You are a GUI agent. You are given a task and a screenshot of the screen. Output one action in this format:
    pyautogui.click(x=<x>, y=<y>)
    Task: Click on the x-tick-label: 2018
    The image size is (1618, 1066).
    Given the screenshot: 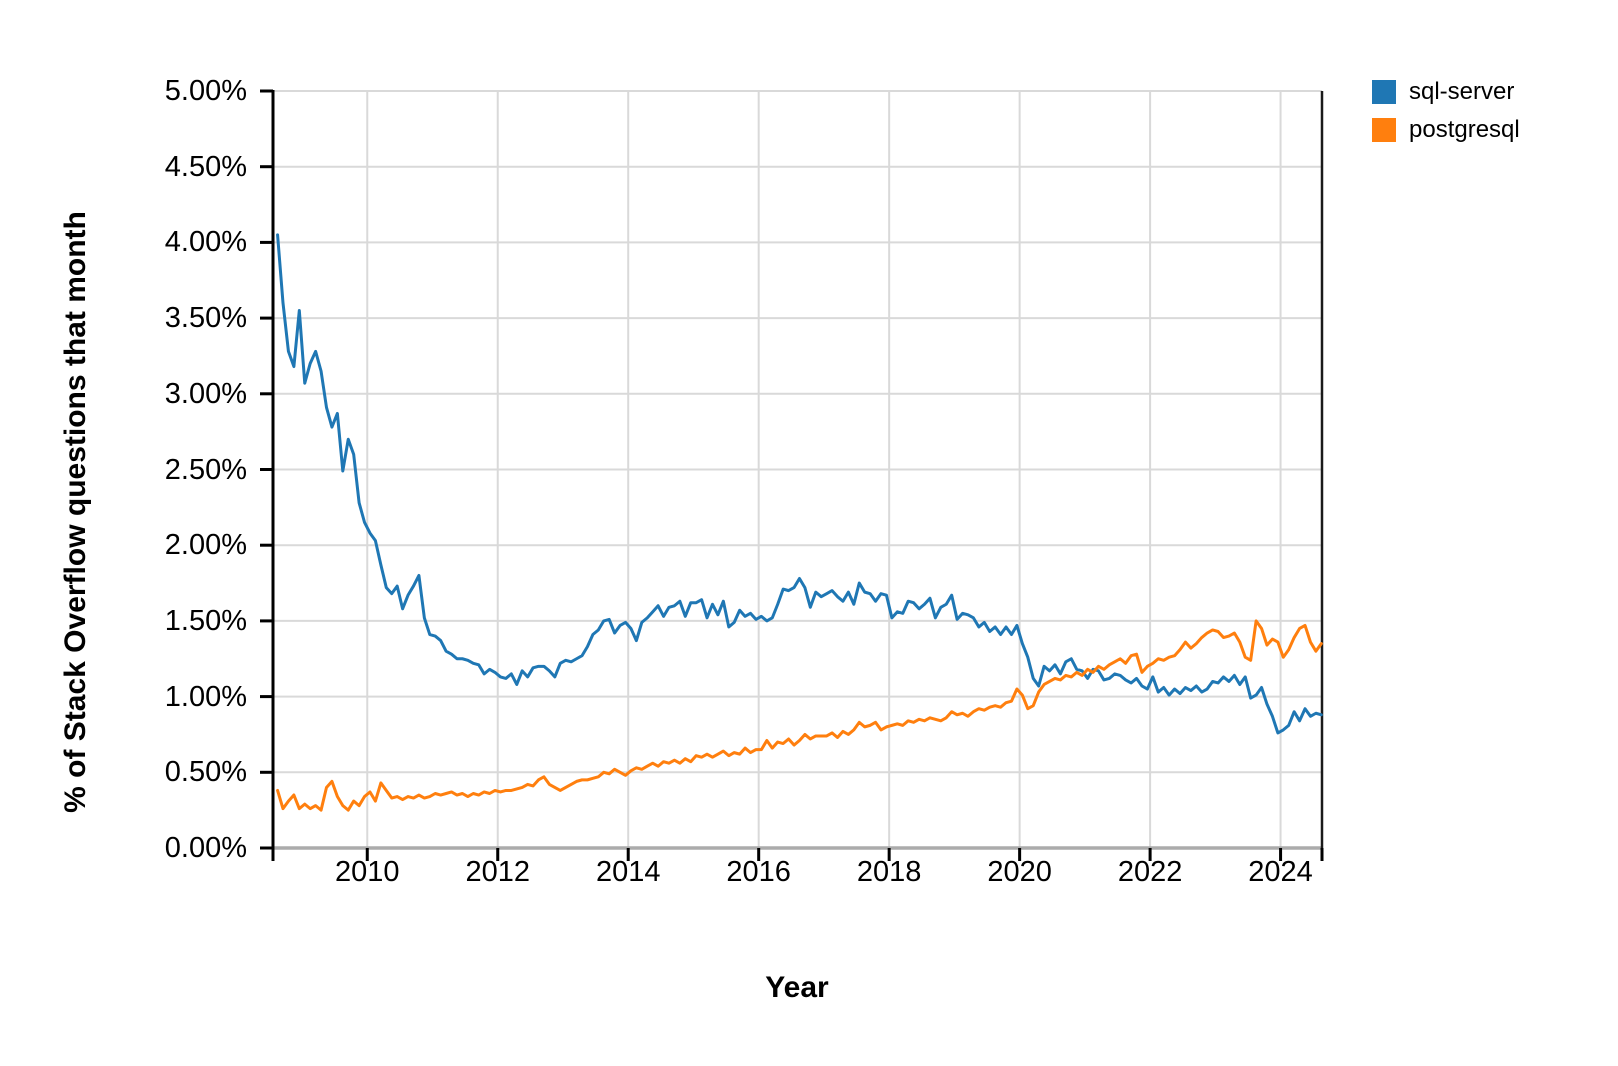 What is the action you would take?
    pyautogui.click(x=889, y=872)
    